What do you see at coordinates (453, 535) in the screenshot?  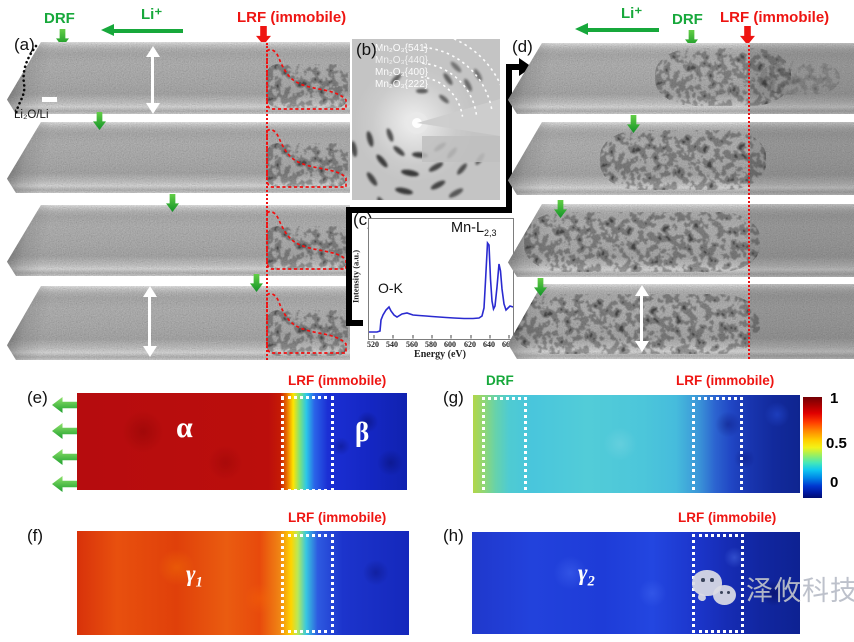 I see `panel-h-letter: (h)` at bounding box center [453, 535].